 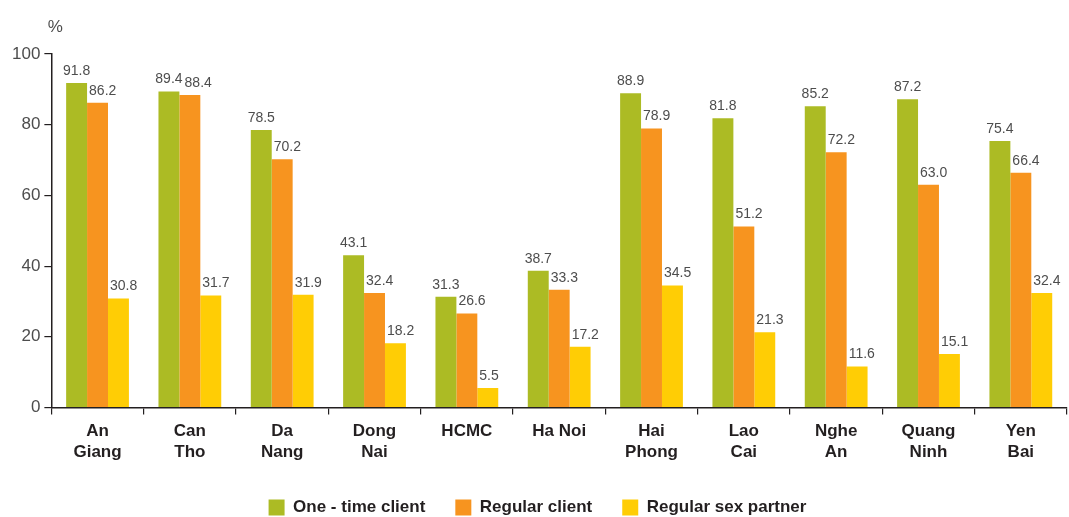 What do you see at coordinates (189, 441) in the screenshot?
I see `x-tick-label: Can Tho` at bounding box center [189, 441].